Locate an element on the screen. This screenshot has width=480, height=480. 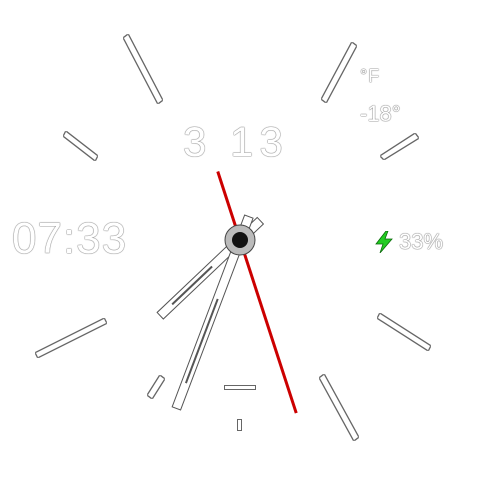
second-hand is located at coordinates (257, 292).